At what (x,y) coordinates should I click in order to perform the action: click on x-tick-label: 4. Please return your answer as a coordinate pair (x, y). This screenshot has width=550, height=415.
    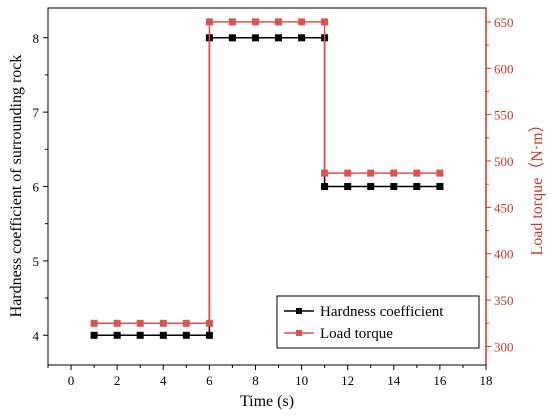
    Looking at the image, I should click on (163, 380).